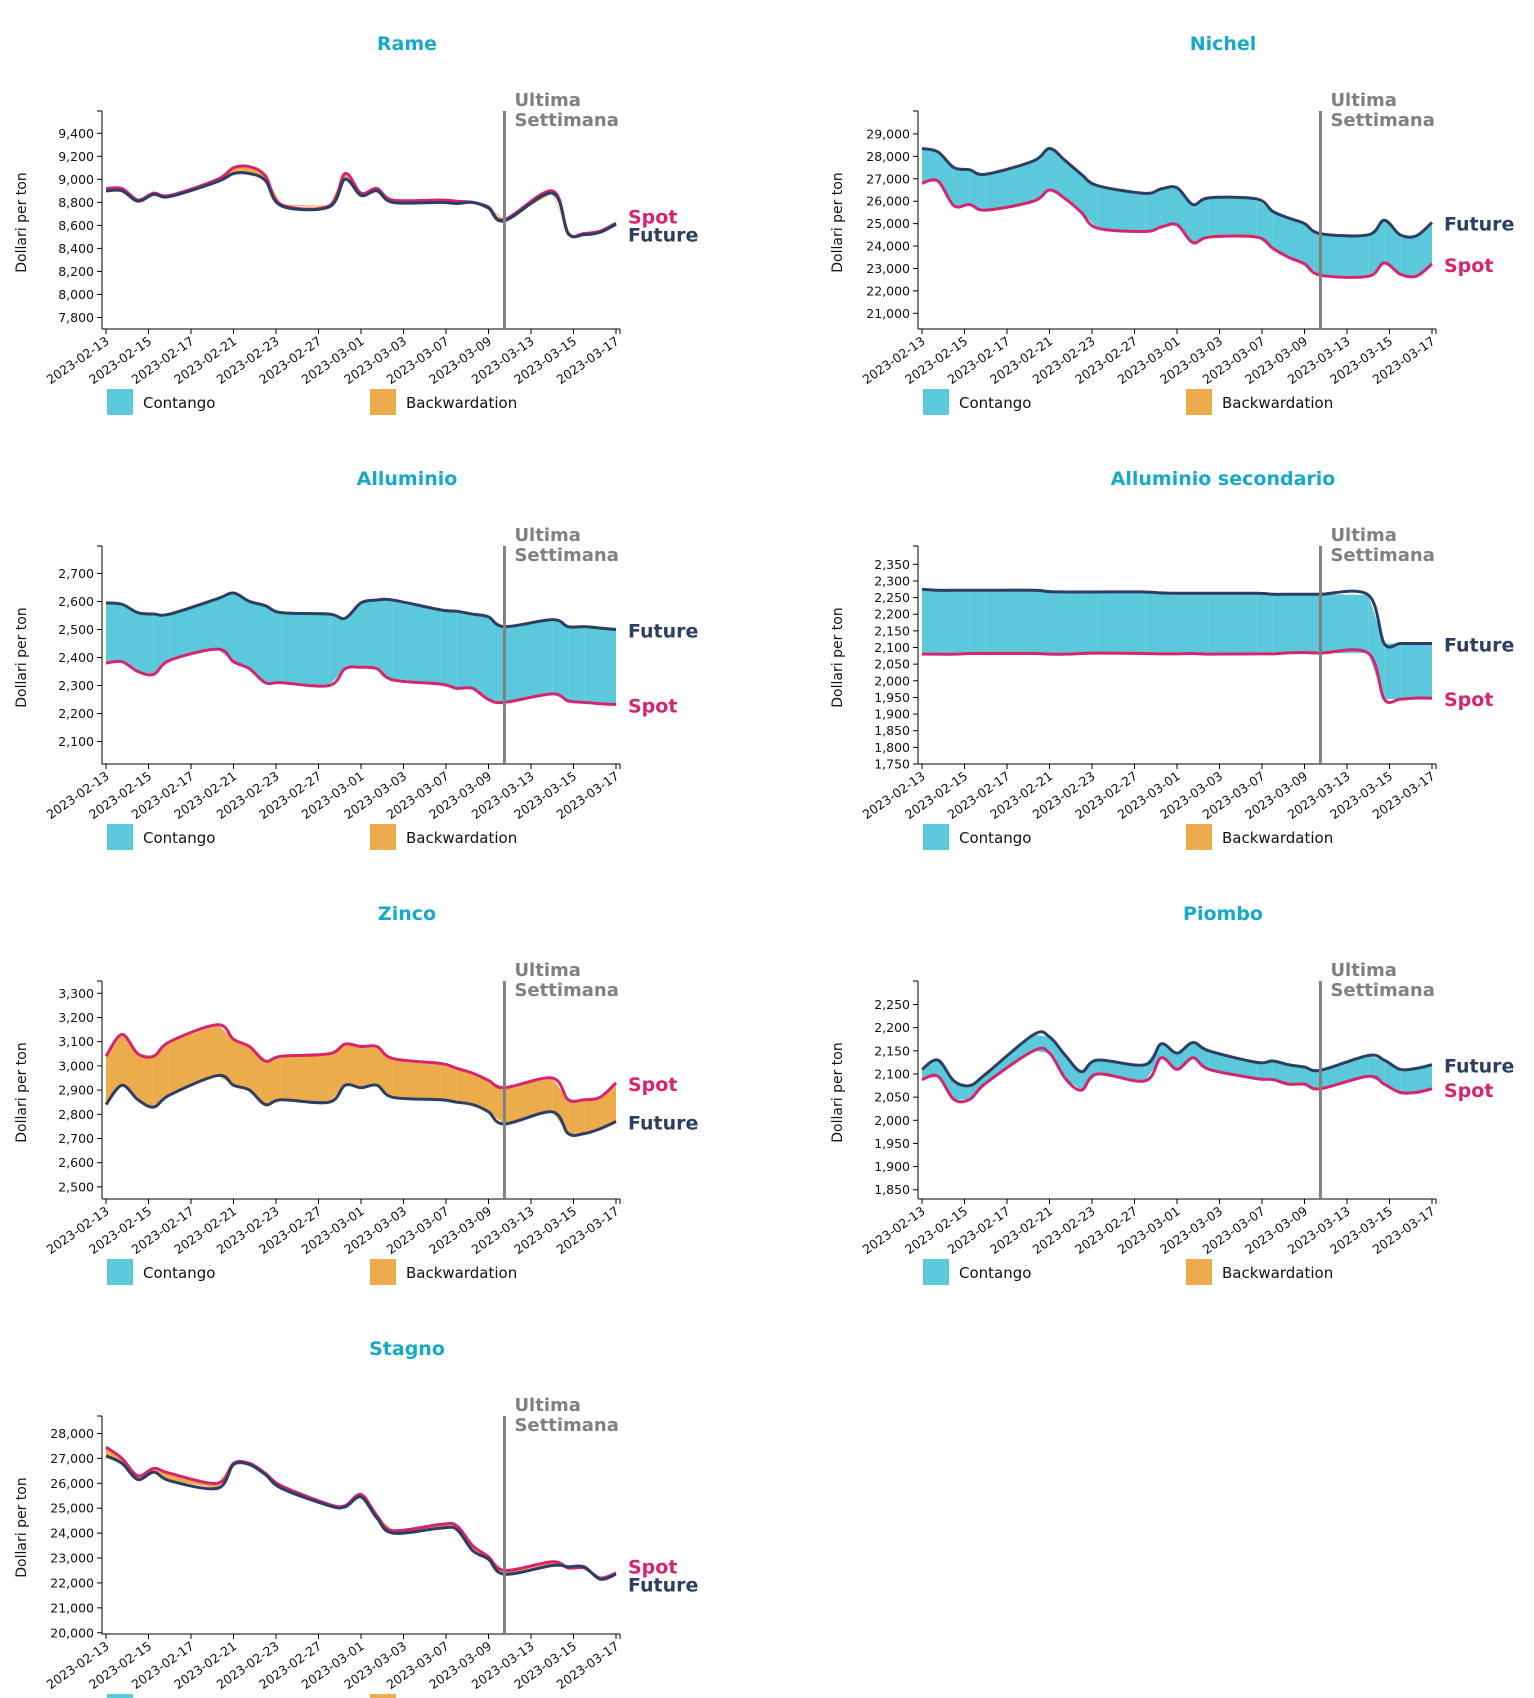  What do you see at coordinates (72, 1533) in the screenshot?
I see `y-tick-label: 24,000` at bounding box center [72, 1533].